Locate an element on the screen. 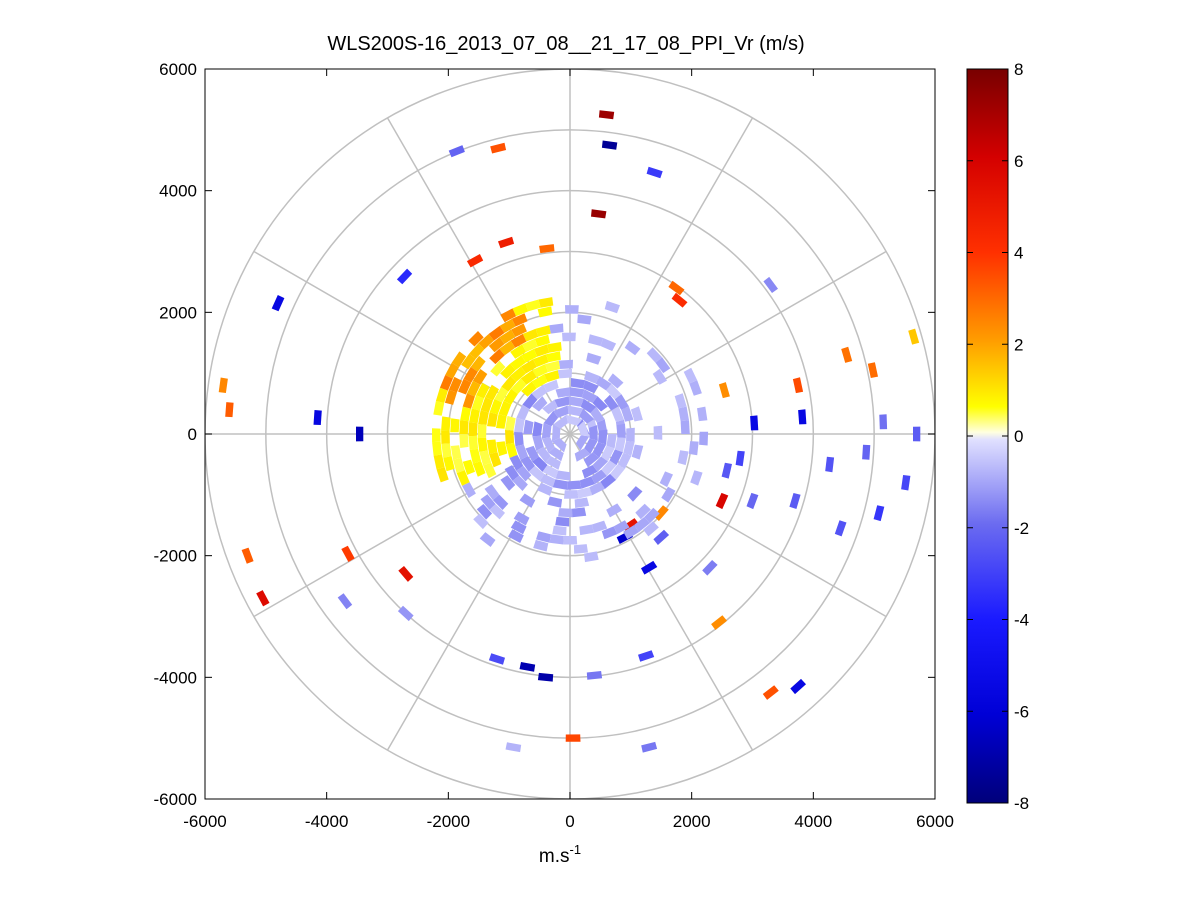 Image resolution: width=1201 pixels, height=901 pixels. colorbar-tick-label: 2 is located at coordinates (1018, 344).